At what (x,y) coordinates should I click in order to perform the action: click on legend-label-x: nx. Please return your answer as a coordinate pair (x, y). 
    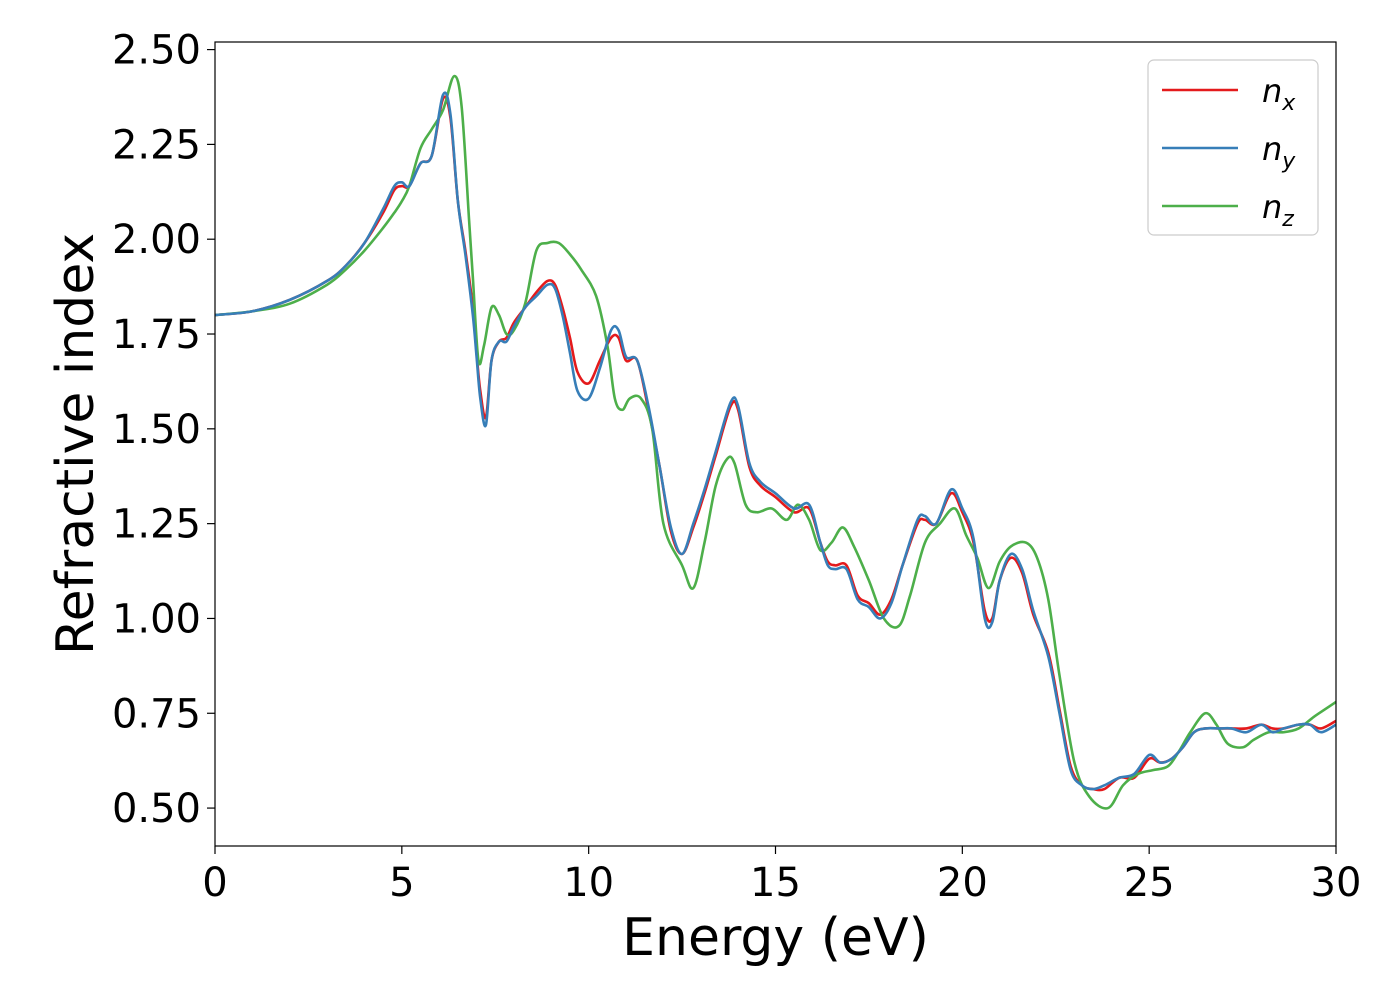
    Looking at the image, I should click on (1279, 94).